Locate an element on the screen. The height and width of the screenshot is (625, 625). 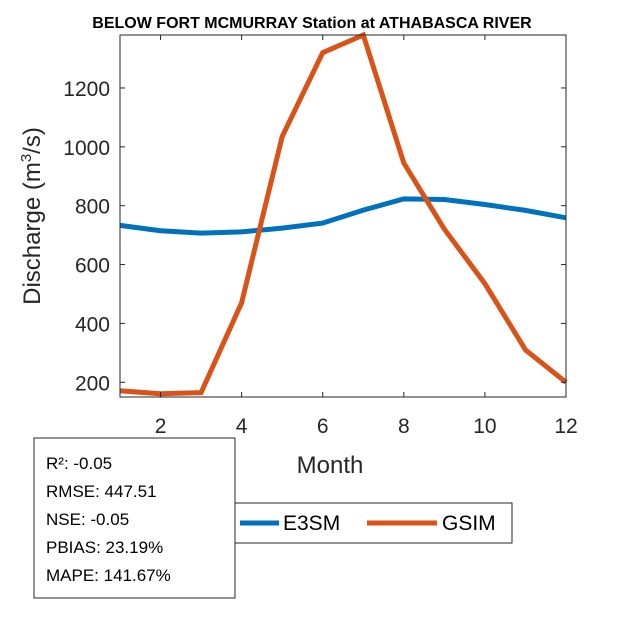
stats-nse: NSE: -0.05 is located at coordinates (87, 519).